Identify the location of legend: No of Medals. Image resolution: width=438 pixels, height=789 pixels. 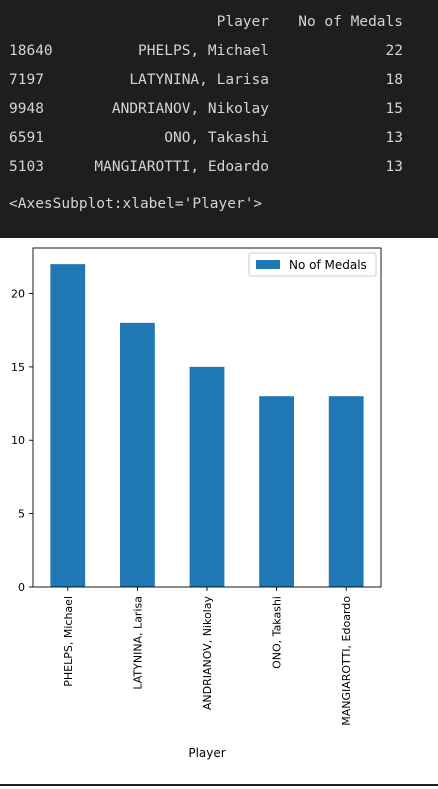
(312, 264).